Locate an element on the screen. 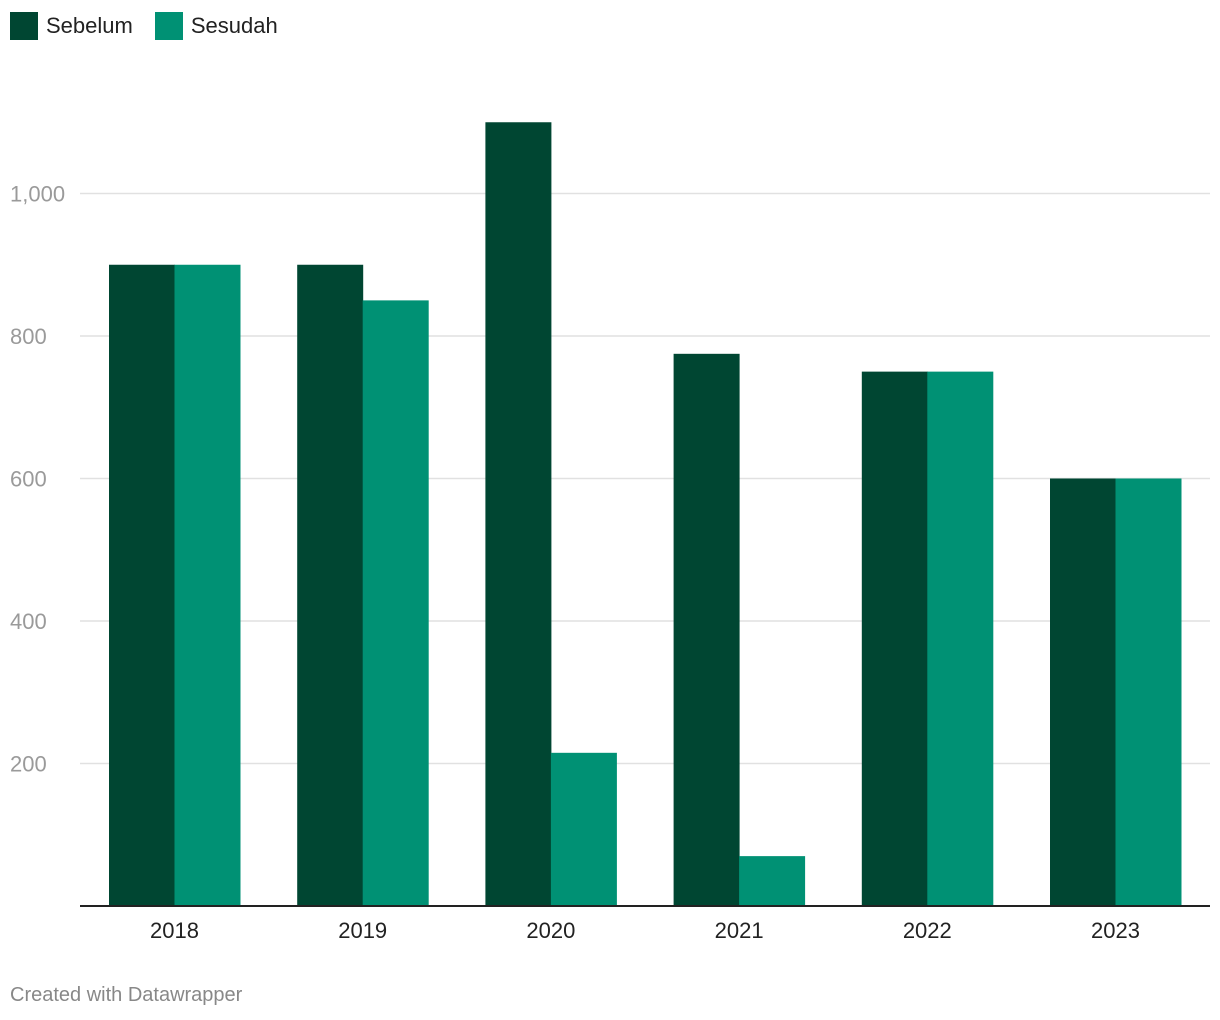 The width and height of the screenshot is (1220, 1020). bar-sebelum-2018 is located at coordinates (142, 585).